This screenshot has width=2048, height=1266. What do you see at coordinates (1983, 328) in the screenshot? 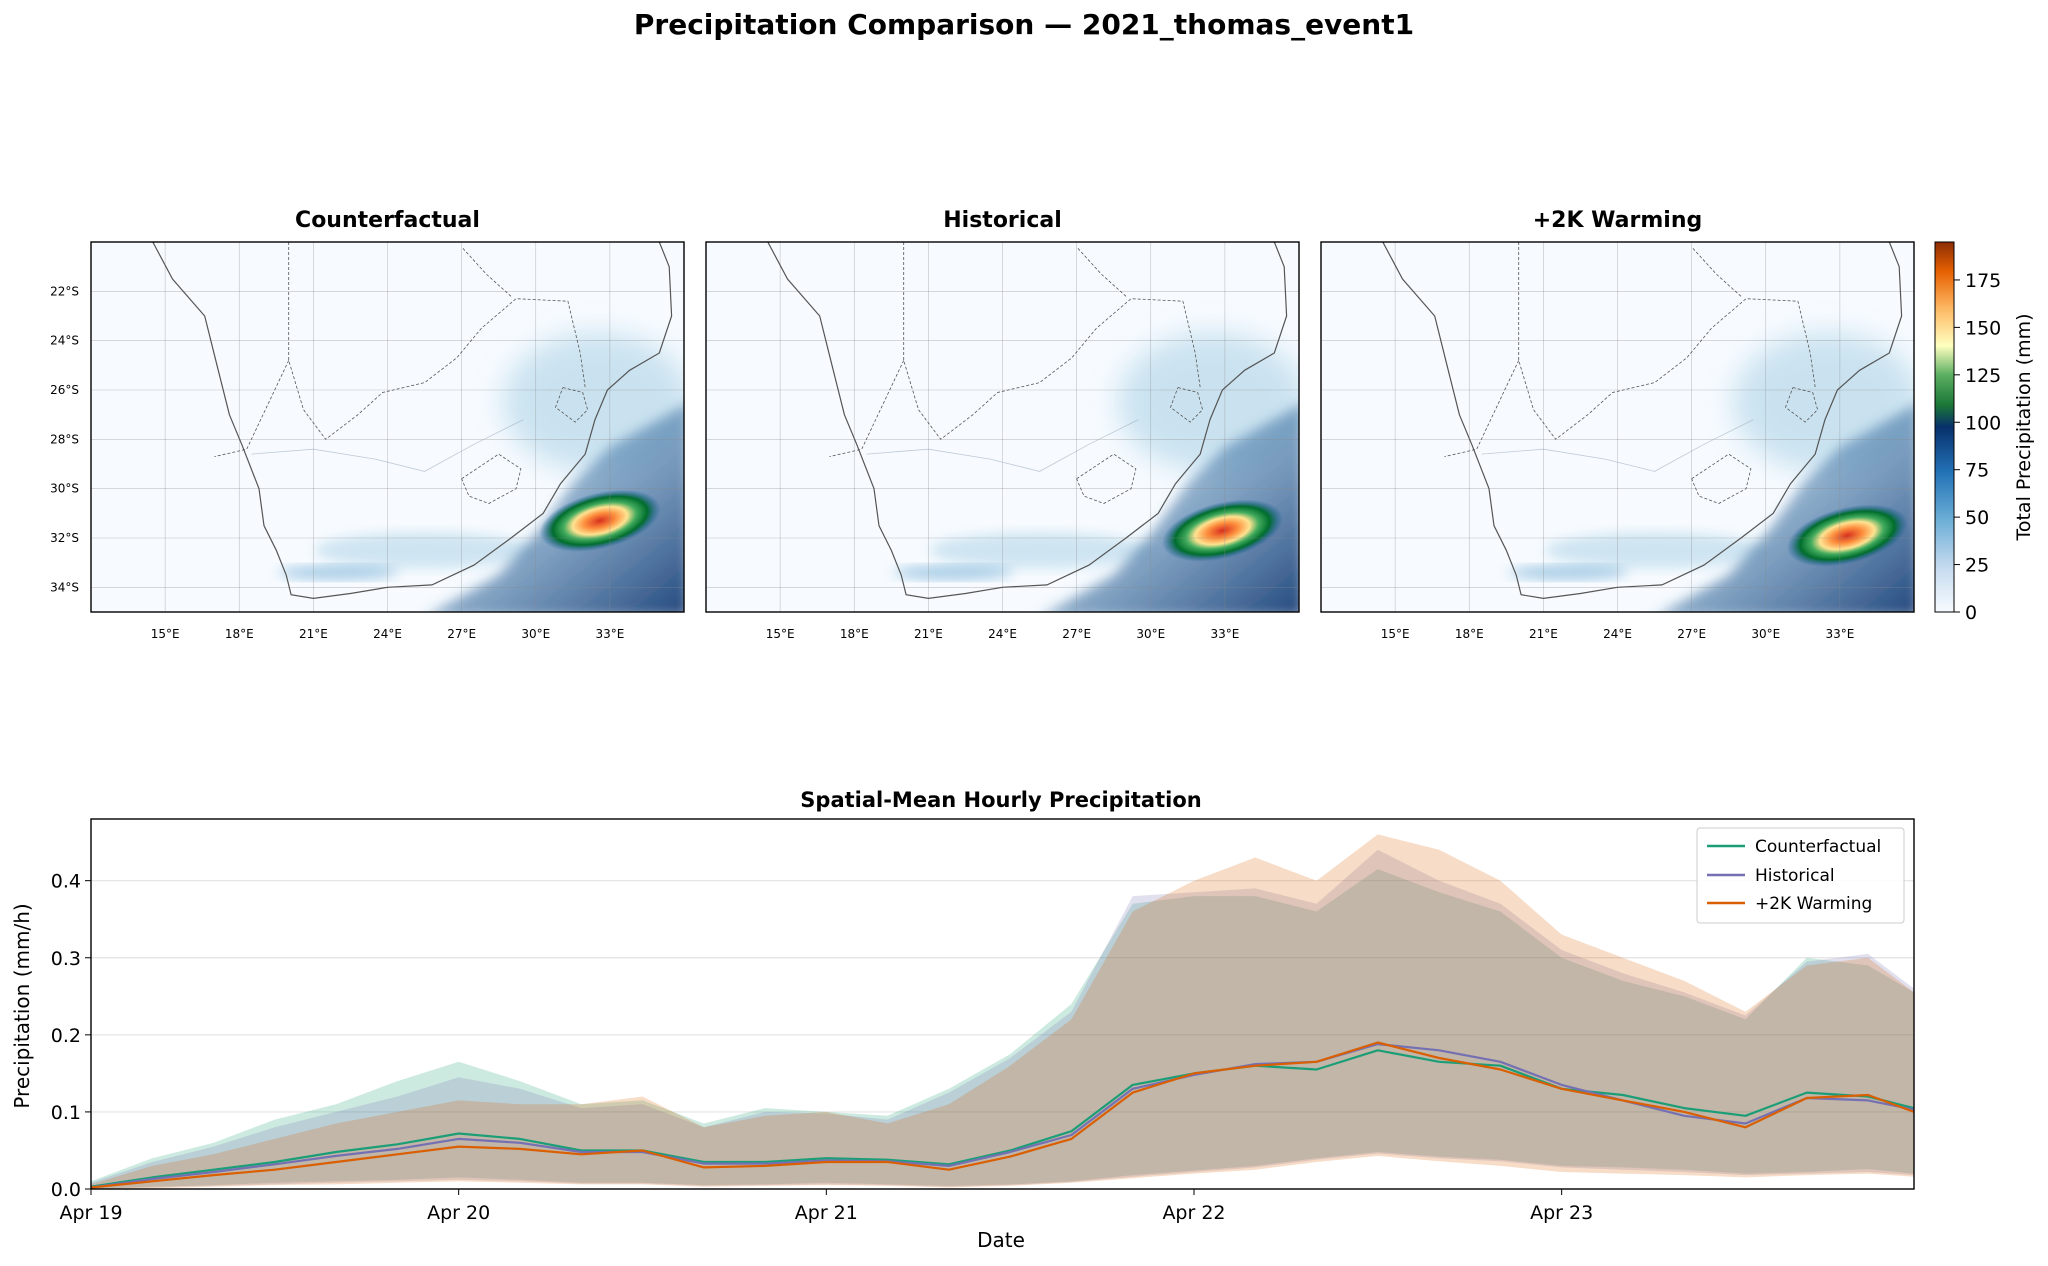
I see `colorbar-tick-label: 150` at bounding box center [1983, 328].